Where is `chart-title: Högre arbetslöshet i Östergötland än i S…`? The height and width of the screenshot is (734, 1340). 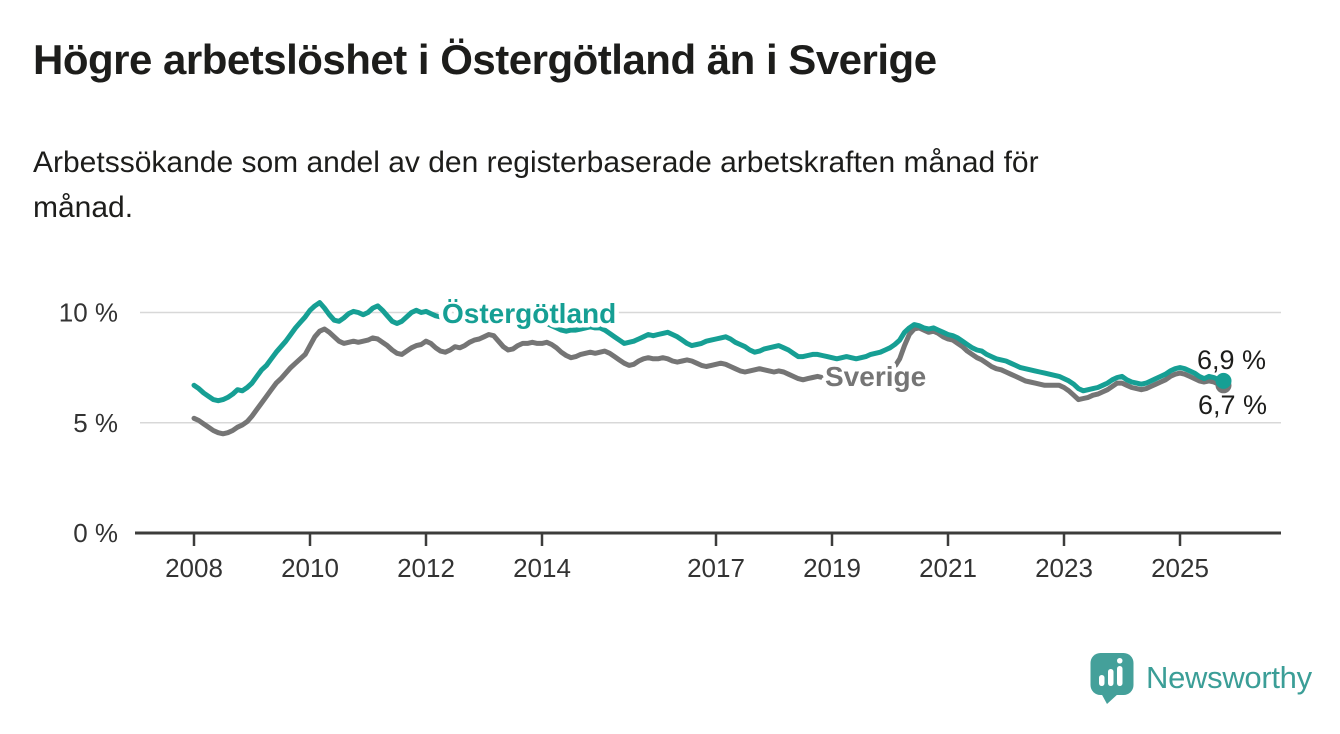 chart-title: Högre arbetslöshet i Östergötland än i S… is located at coordinates (485, 59).